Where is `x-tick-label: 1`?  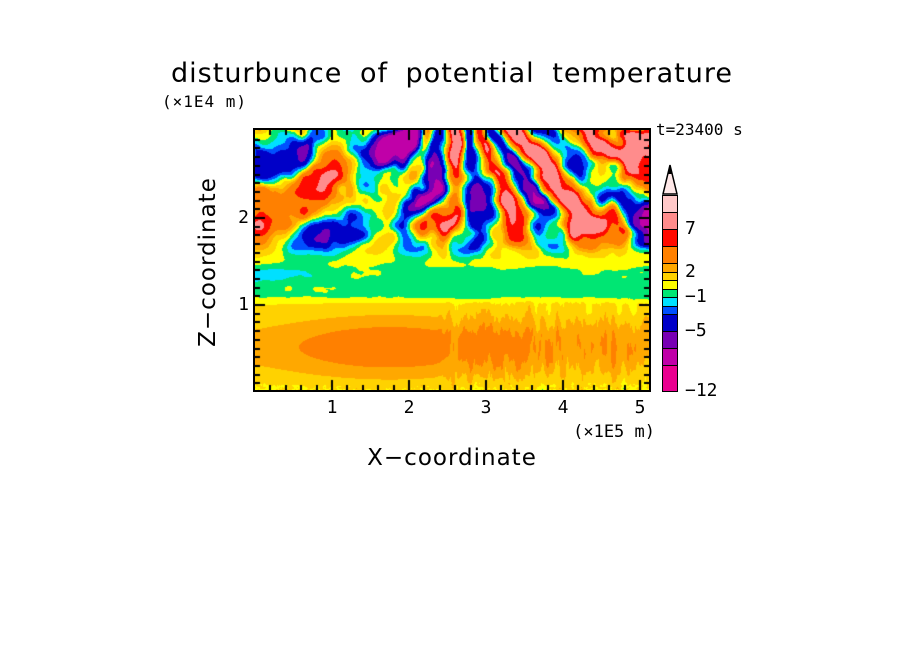 x-tick-label: 1 is located at coordinates (332, 407).